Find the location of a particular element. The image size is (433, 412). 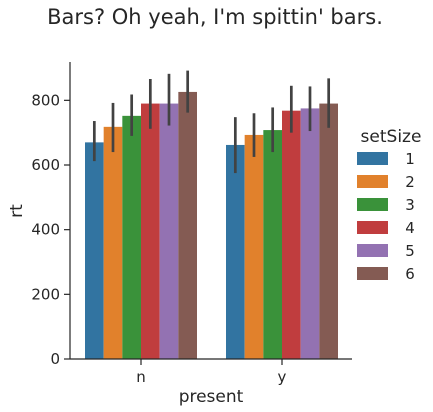

legend-title: setSize is located at coordinates (391, 137).